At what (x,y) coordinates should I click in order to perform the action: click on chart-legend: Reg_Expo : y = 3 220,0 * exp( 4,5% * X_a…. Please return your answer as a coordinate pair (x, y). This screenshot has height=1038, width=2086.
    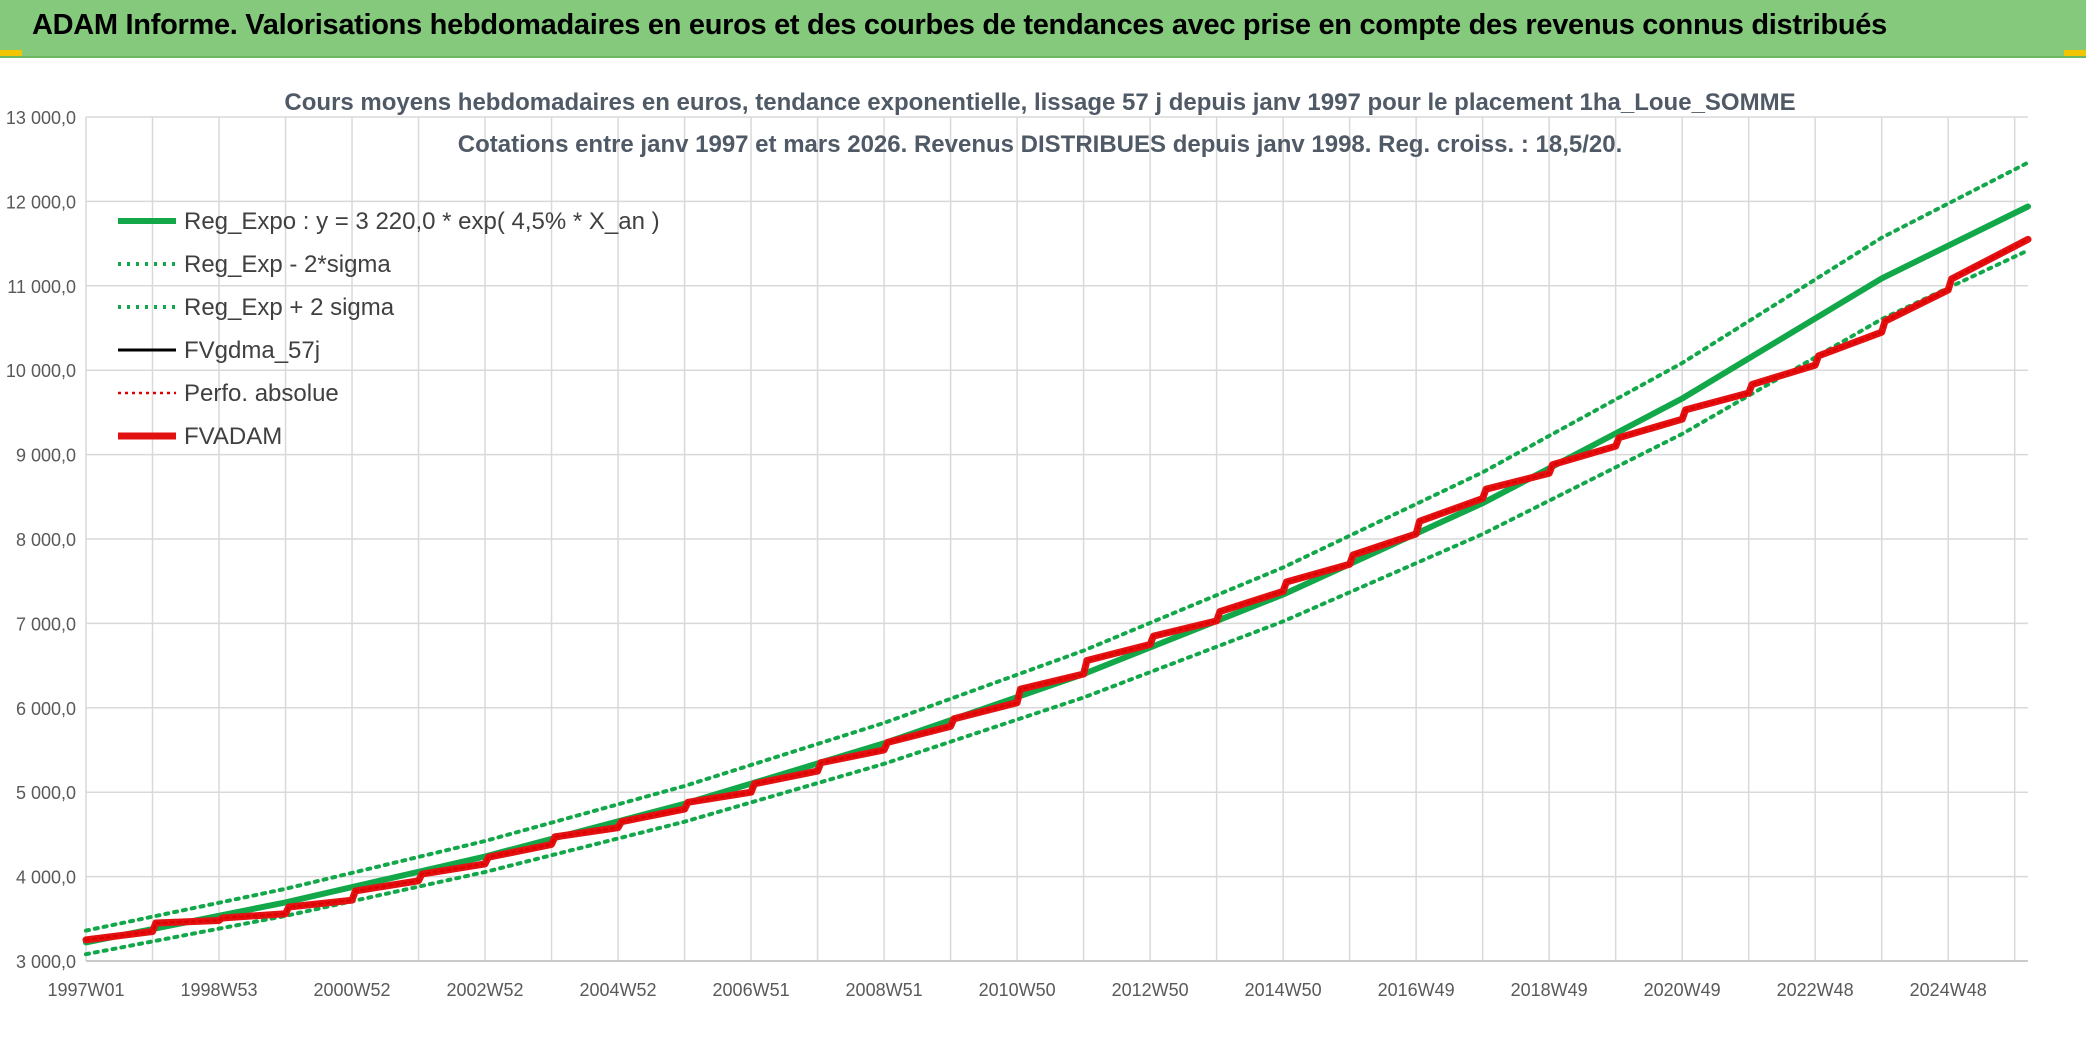
    Looking at the image, I should click on (389, 329).